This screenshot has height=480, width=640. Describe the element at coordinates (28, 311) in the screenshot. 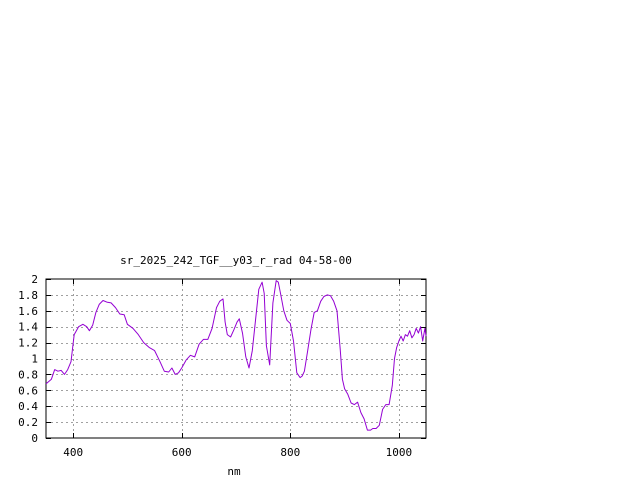

I see `y-tick-label: 1.6` at that location.